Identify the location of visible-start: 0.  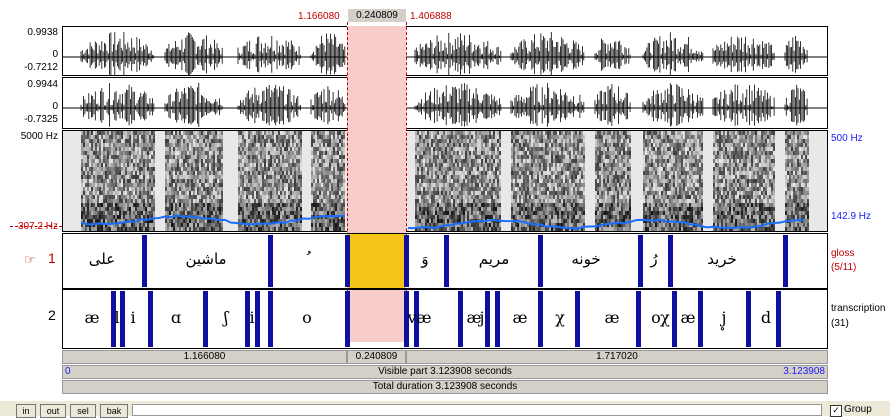
(68, 372).